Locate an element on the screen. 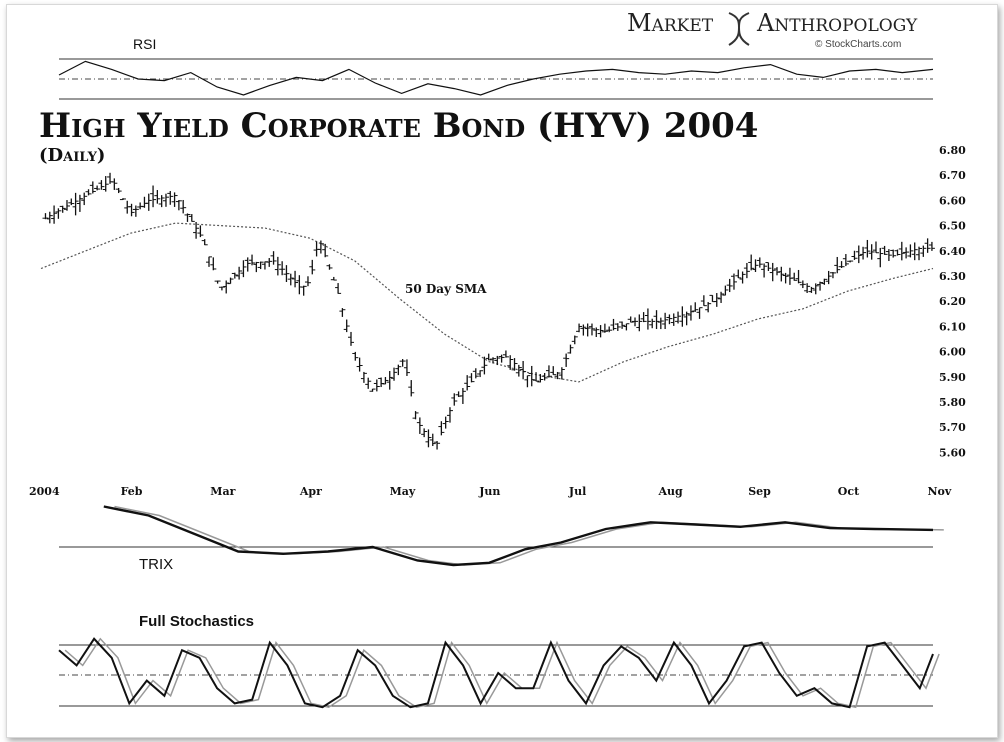 The image size is (1004, 742). y-tick-label: 5.80 is located at coordinates (952, 402).